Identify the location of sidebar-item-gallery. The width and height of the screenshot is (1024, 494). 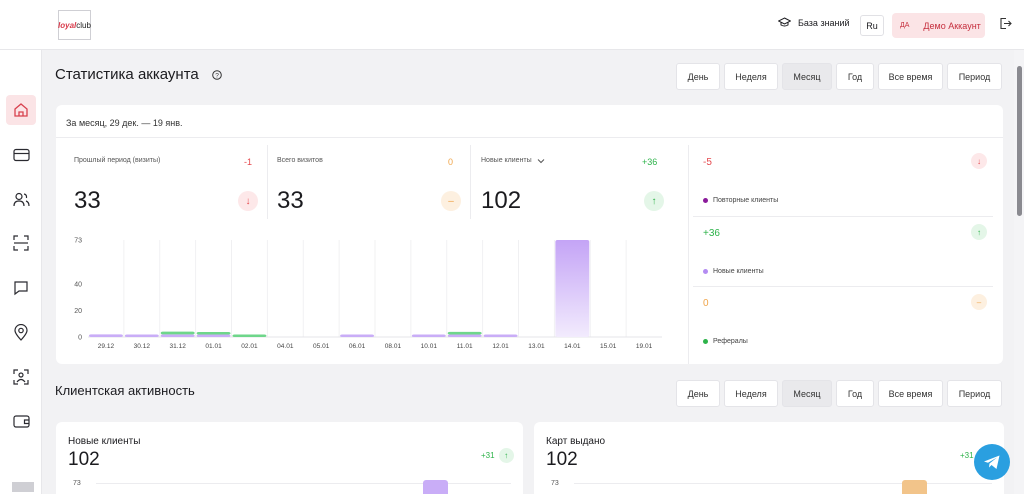
(21, 377).